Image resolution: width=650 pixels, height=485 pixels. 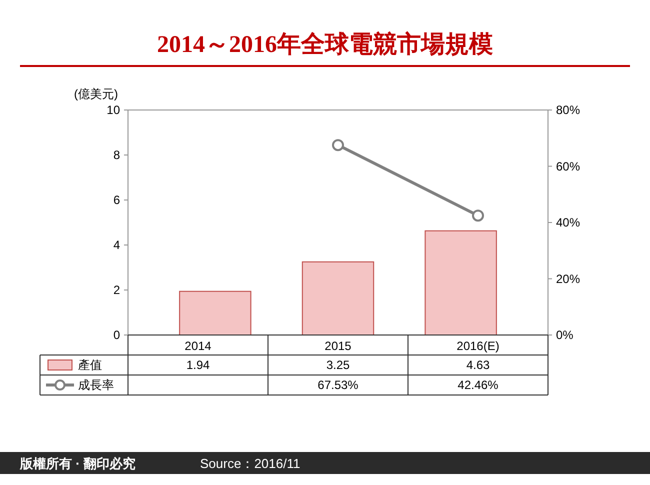 I want to click on data-label: 1.94, so click(x=198, y=365).